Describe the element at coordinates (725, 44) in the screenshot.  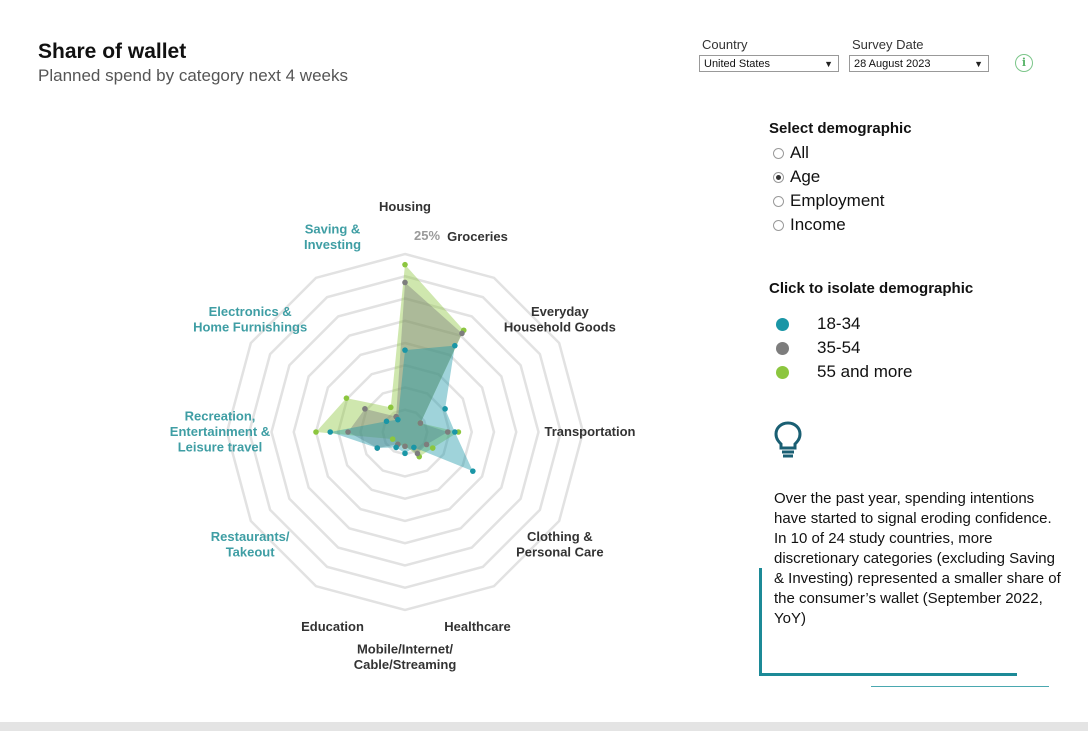
I see `country-label: Country` at that location.